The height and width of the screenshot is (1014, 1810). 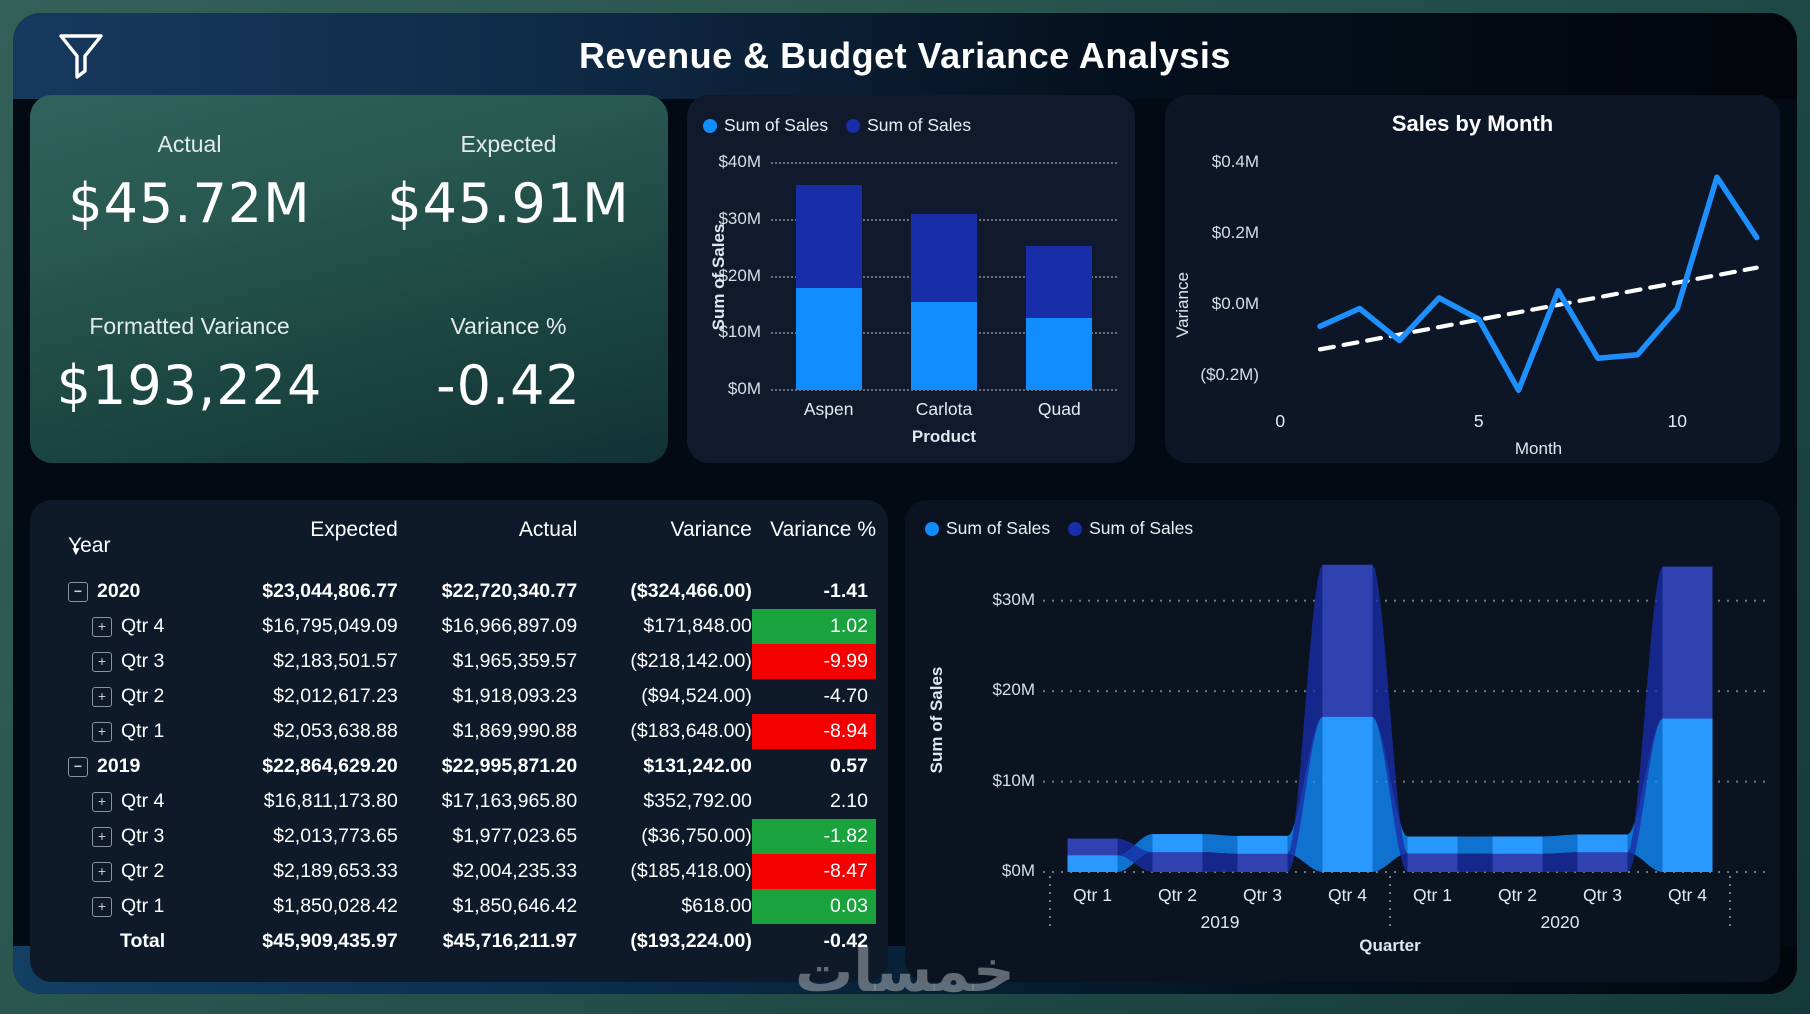 What do you see at coordinates (1177, 895) in the screenshot?
I see `ribbon-quarter-label: Qtr 2` at bounding box center [1177, 895].